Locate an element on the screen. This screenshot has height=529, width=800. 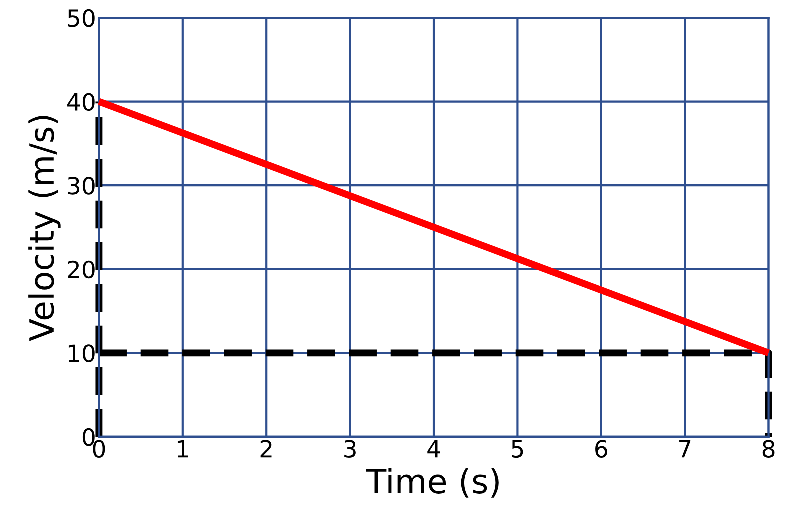
x-tick-label: 7 is located at coordinates (685, 449).